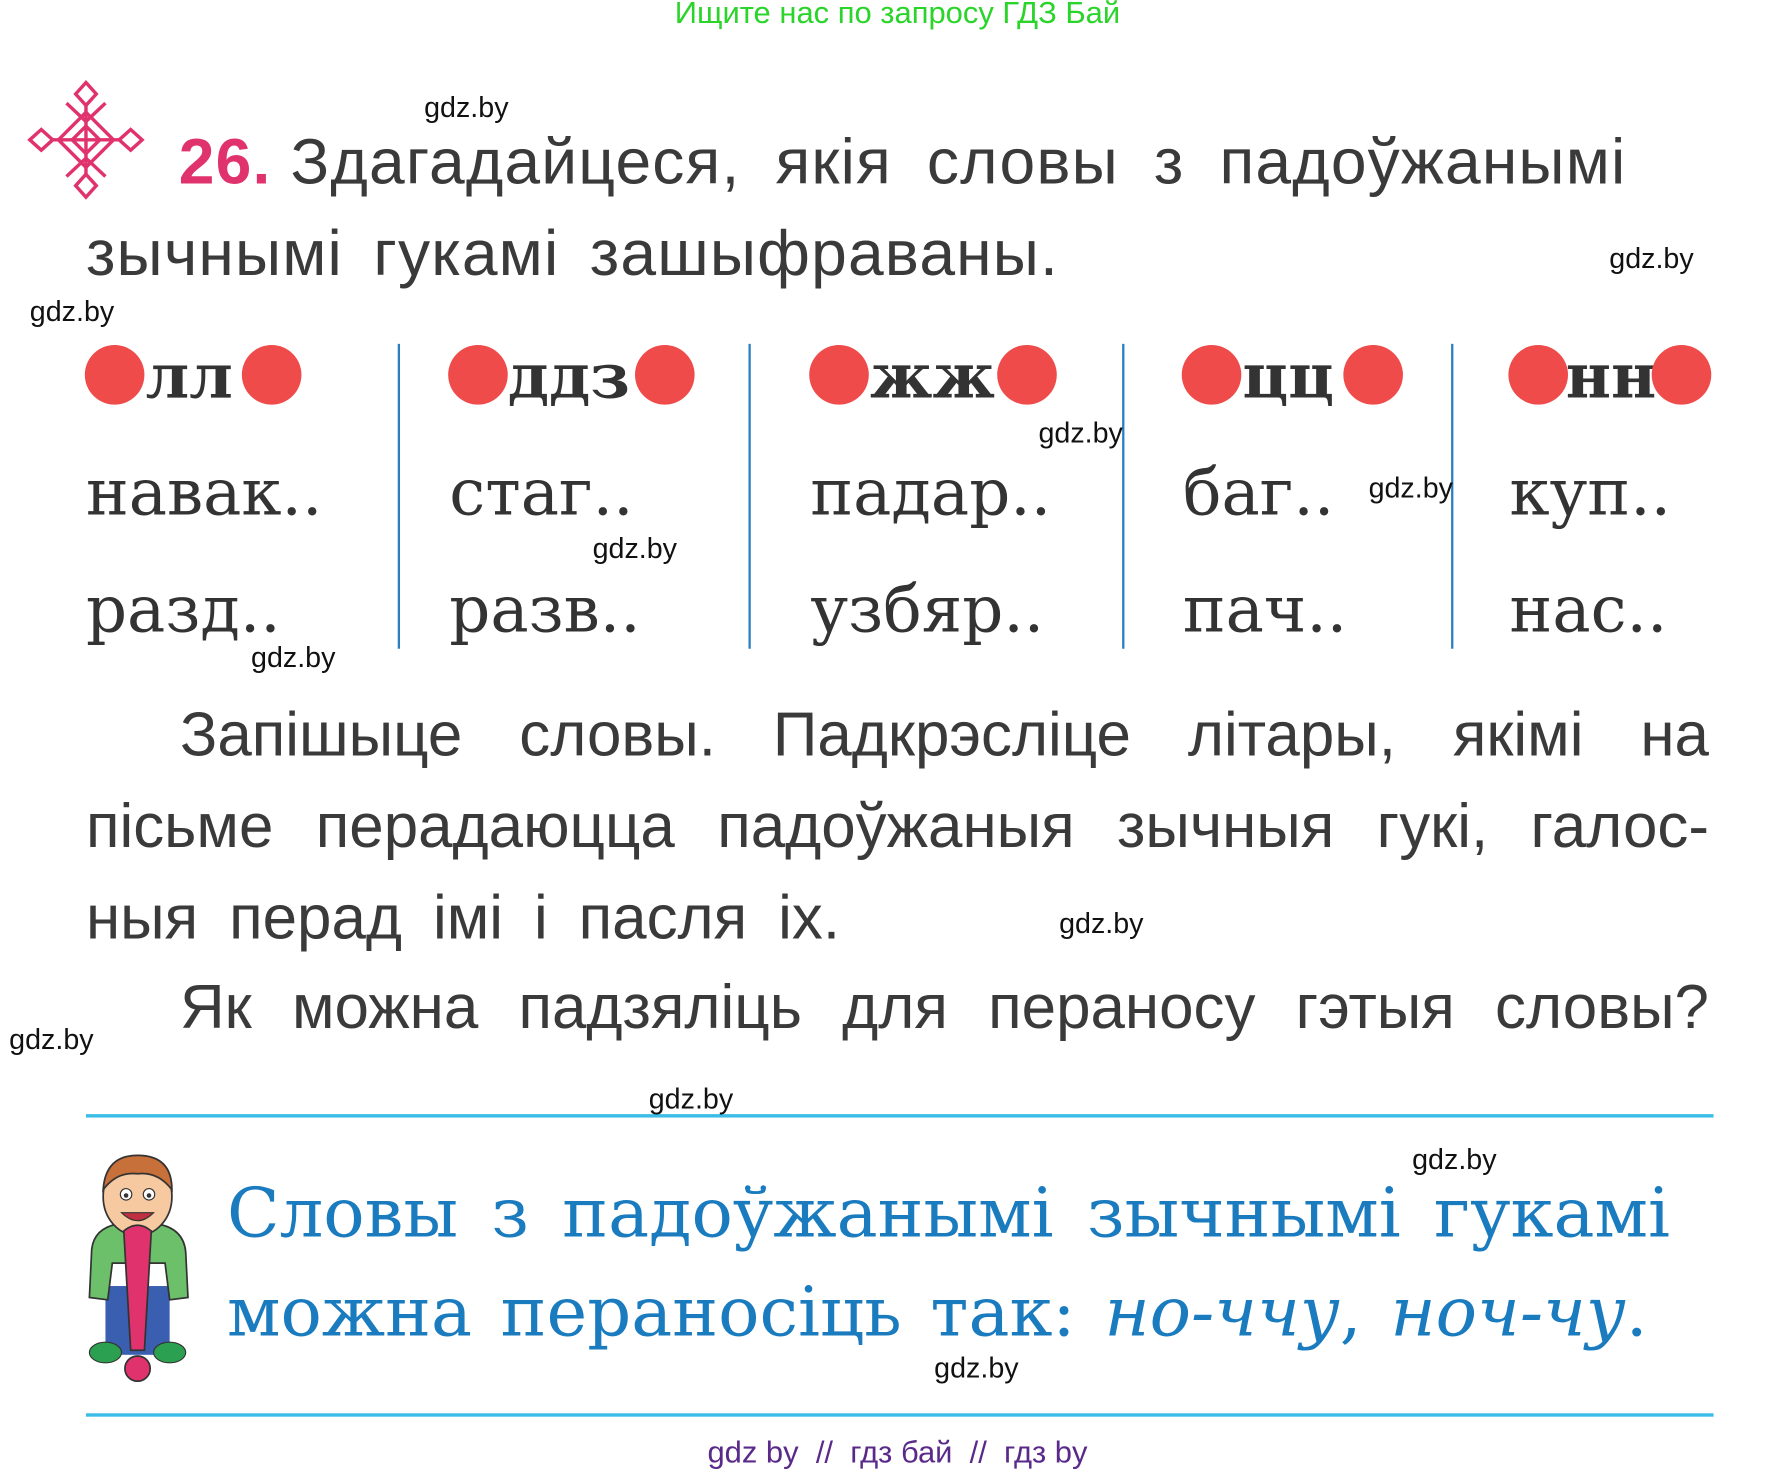  What do you see at coordinates (897, 1452) in the screenshot?
I see `footer-links: gdz by // гдз бай // гдз by` at bounding box center [897, 1452].